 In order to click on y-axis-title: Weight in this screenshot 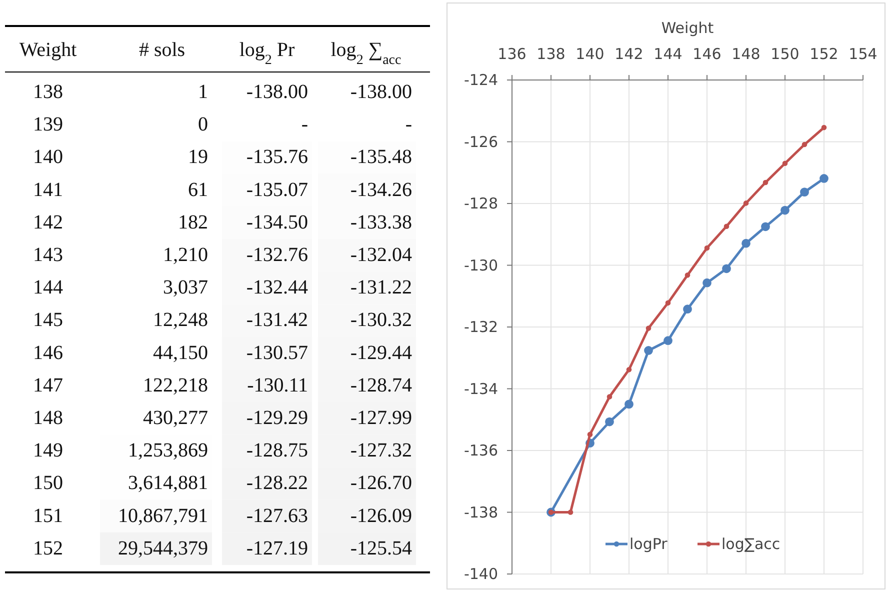, I will do `click(48, 50)`.